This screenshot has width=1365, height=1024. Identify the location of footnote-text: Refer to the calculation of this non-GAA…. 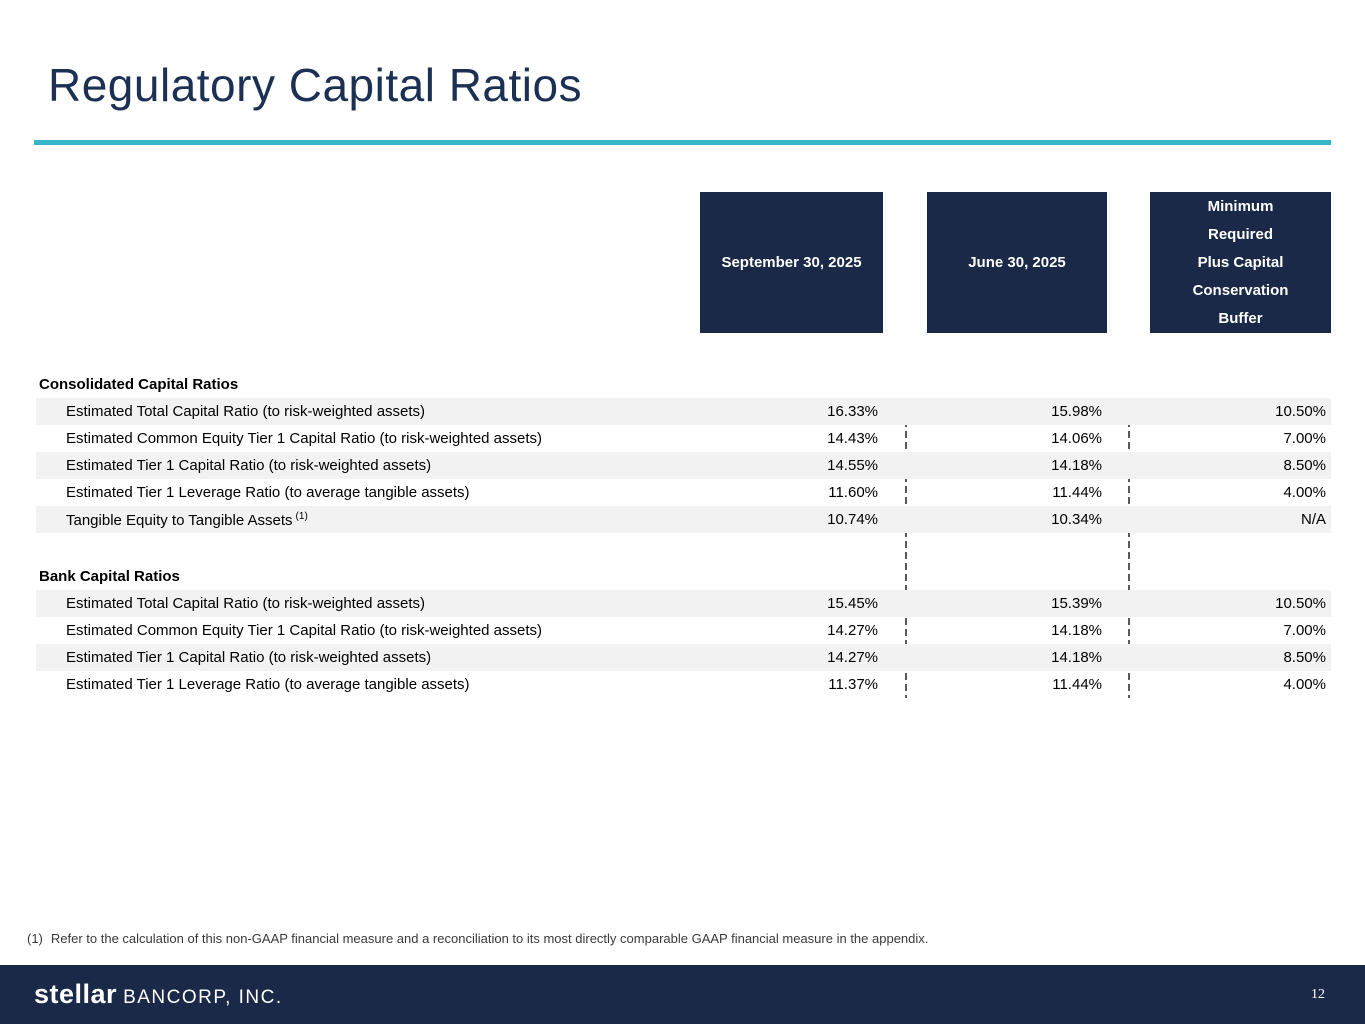
(489, 938).